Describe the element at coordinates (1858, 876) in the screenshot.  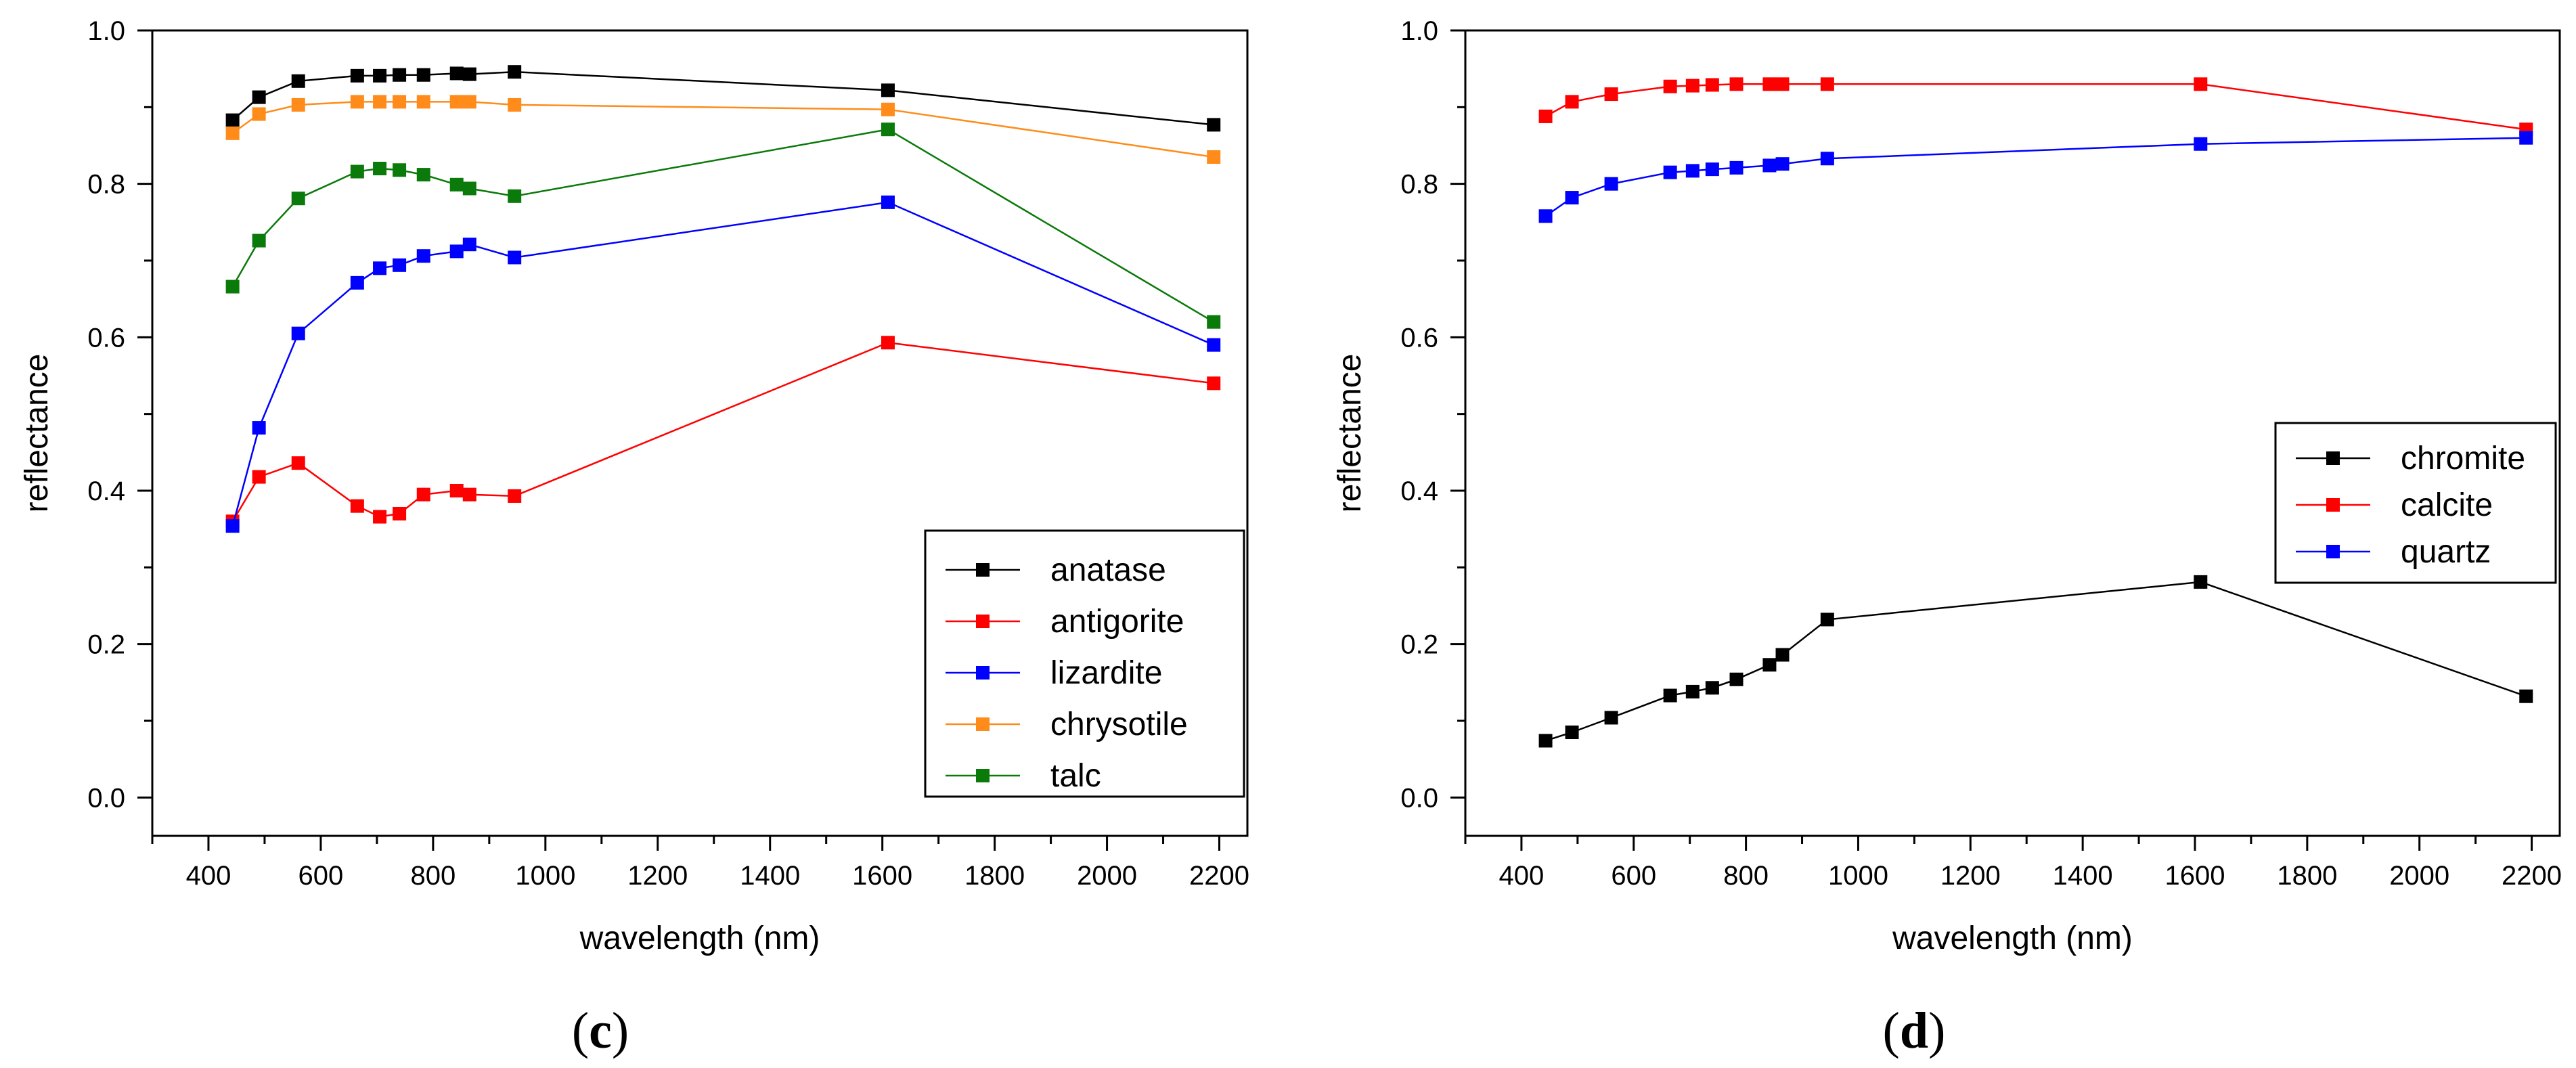
I see `x-tick-label: 1000` at that location.